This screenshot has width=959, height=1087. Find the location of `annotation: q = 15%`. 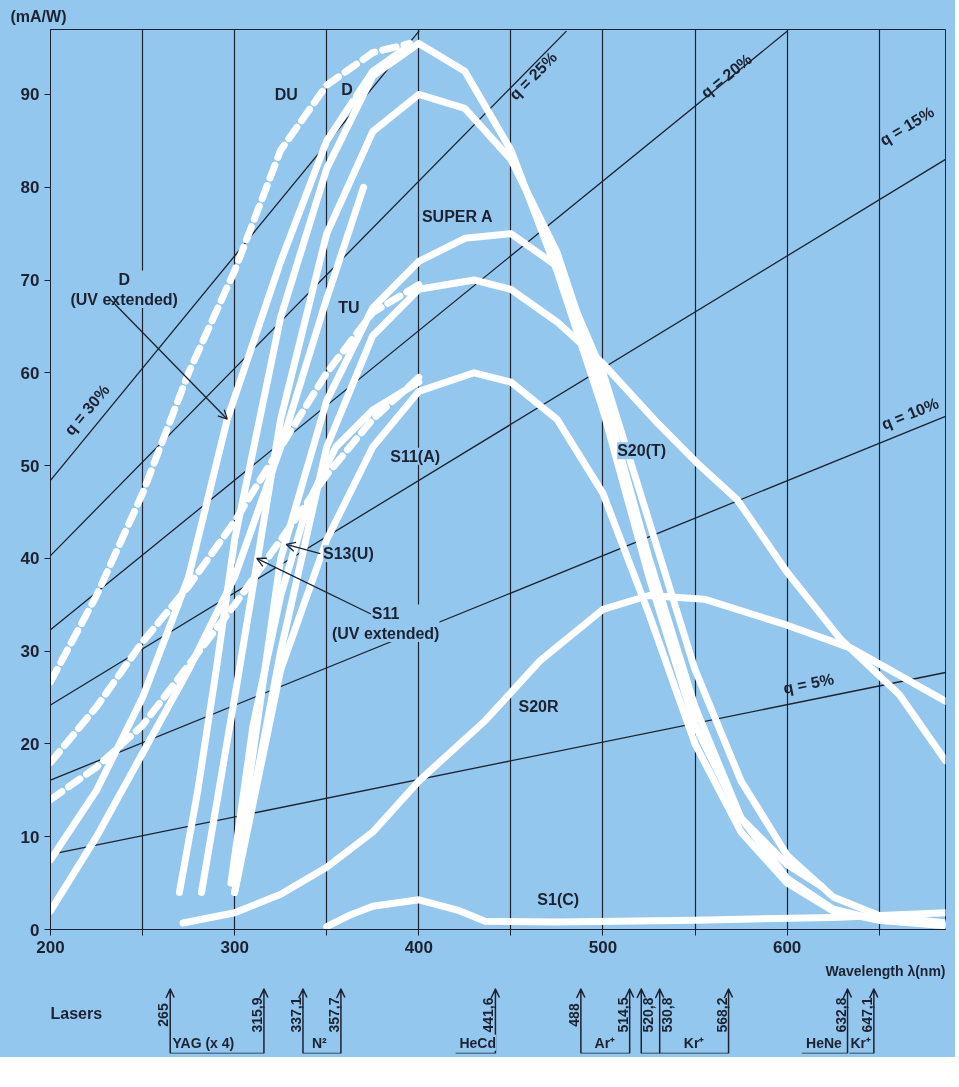

annotation: q = 15% is located at coordinates (906, 126).